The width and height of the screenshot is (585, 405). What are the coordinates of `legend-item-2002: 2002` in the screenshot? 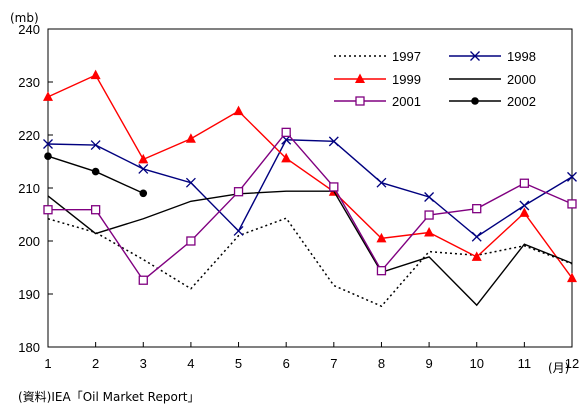 It's located at (492, 101).